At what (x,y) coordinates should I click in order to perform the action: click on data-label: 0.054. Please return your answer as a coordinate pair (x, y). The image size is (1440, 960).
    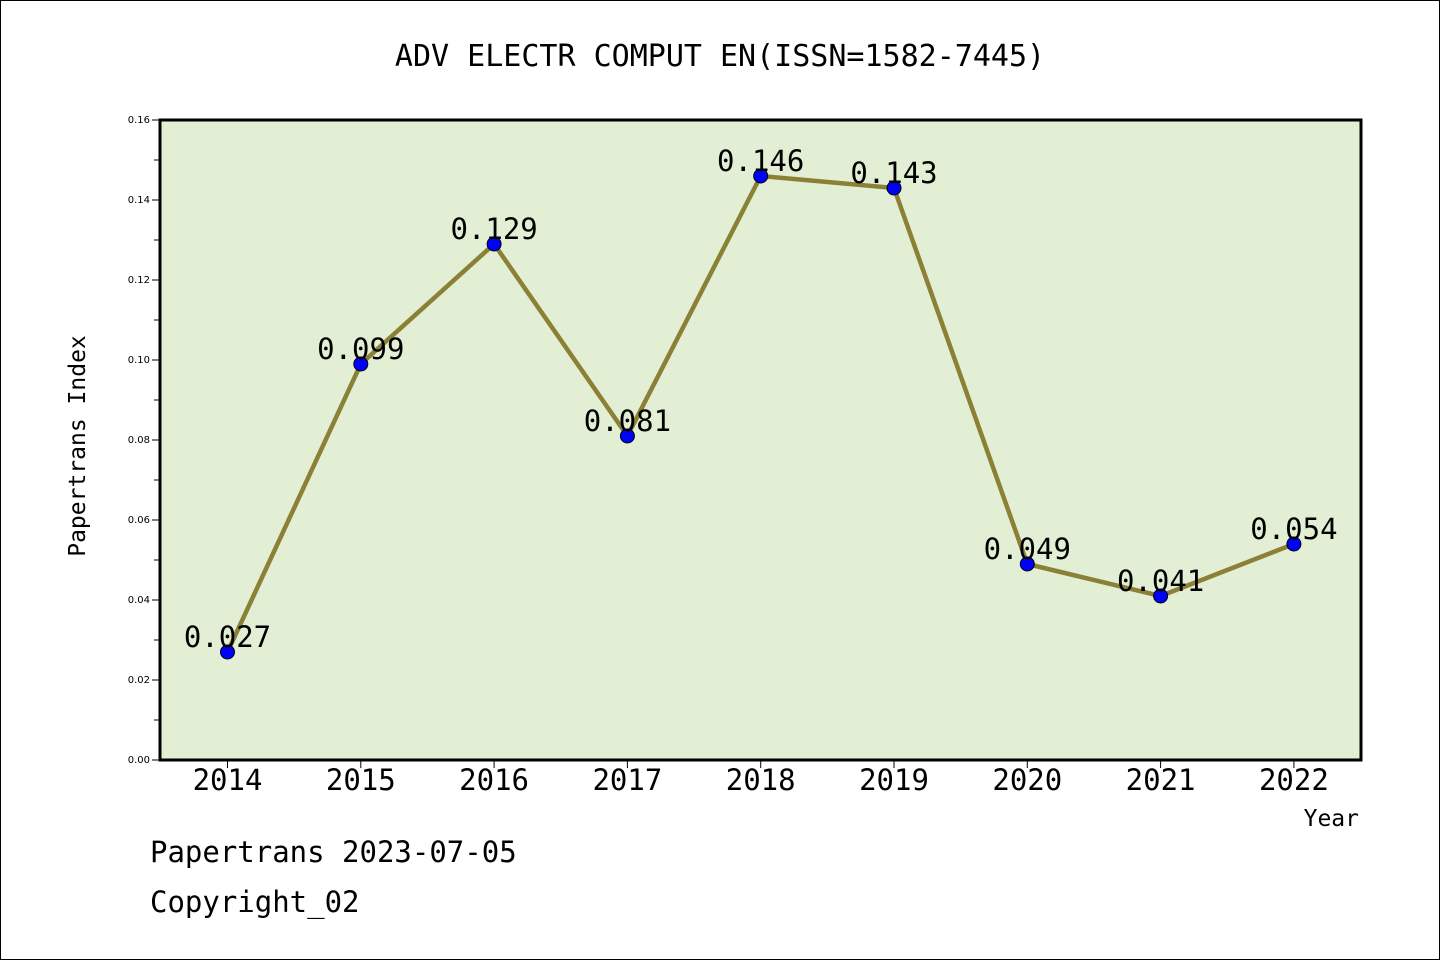
    Looking at the image, I should click on (1293, 529).